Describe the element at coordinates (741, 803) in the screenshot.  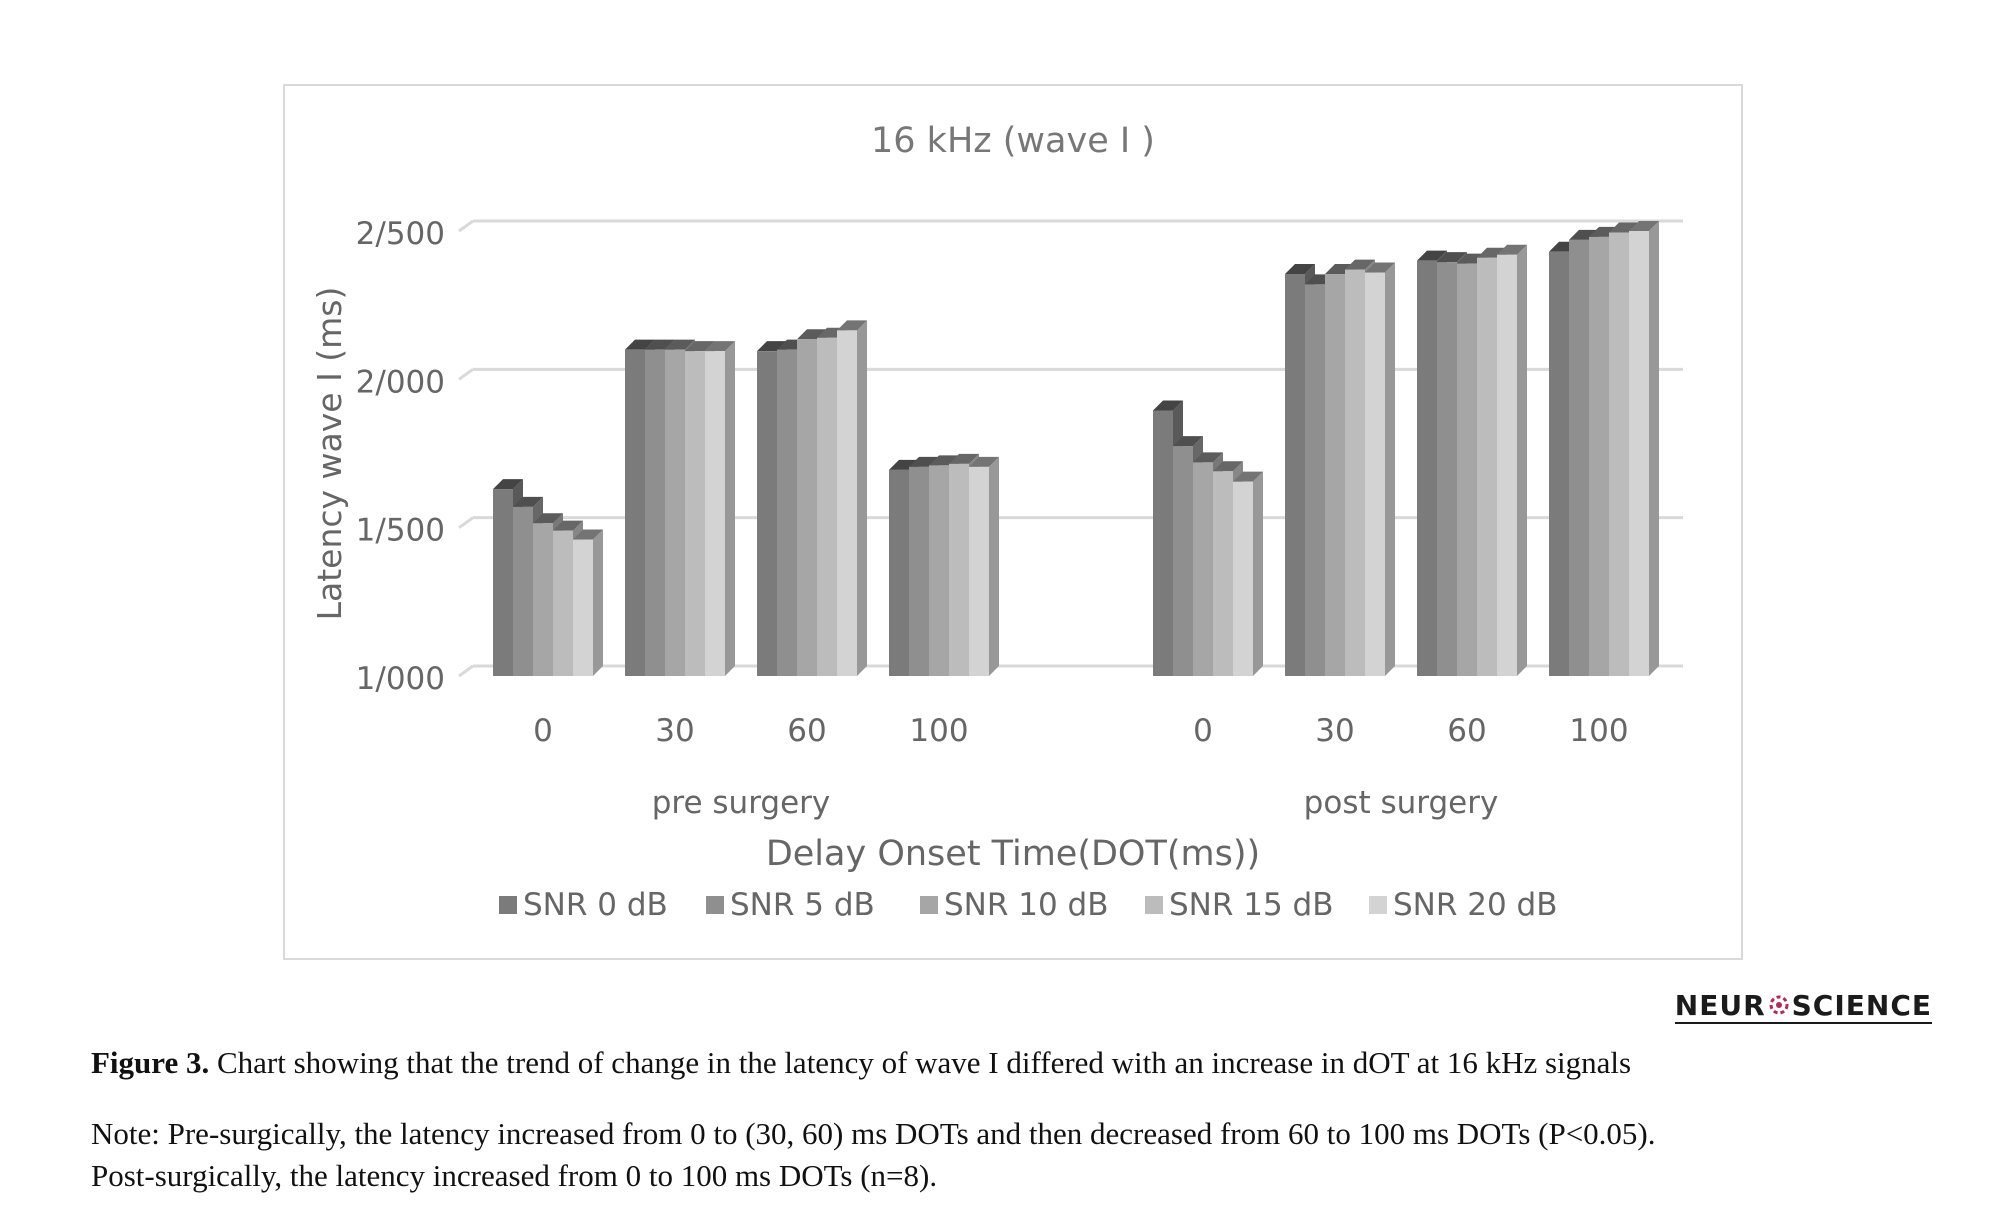
I see `x-group-label: pre surgery` at that location.